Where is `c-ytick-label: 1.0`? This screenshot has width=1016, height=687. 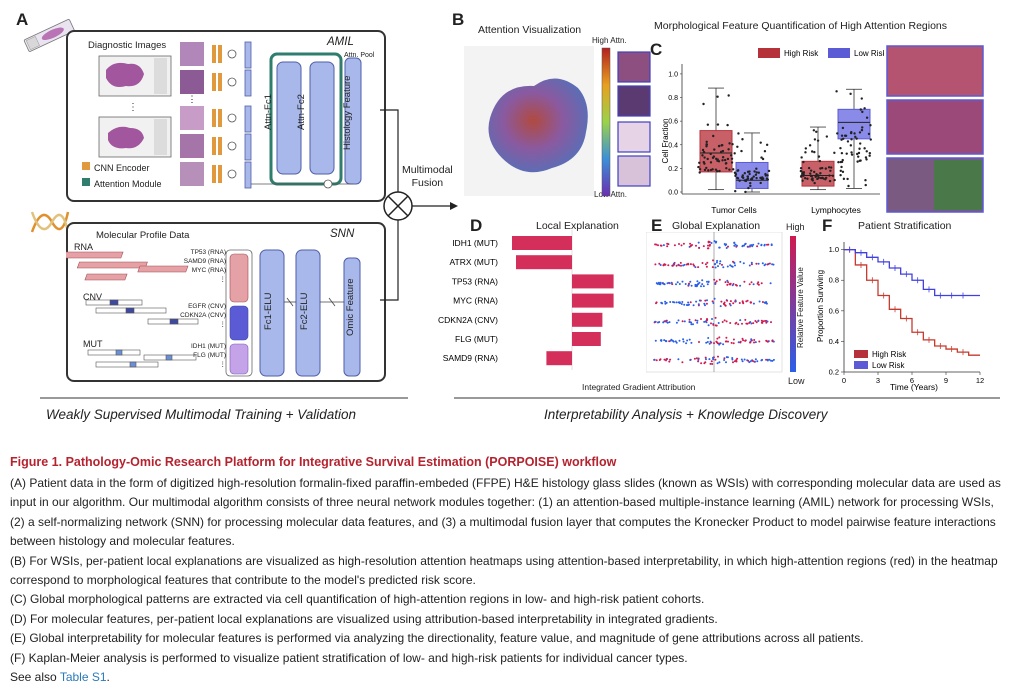 c-ytick-label: 1.0 is located at coordinates (673, 74).